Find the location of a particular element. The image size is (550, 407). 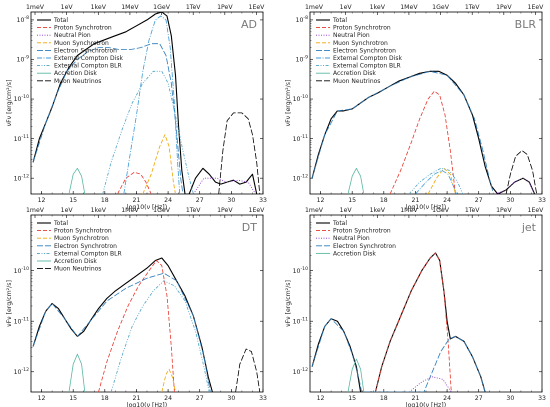

series-neutral-pion is located at coordinates (430, 384).